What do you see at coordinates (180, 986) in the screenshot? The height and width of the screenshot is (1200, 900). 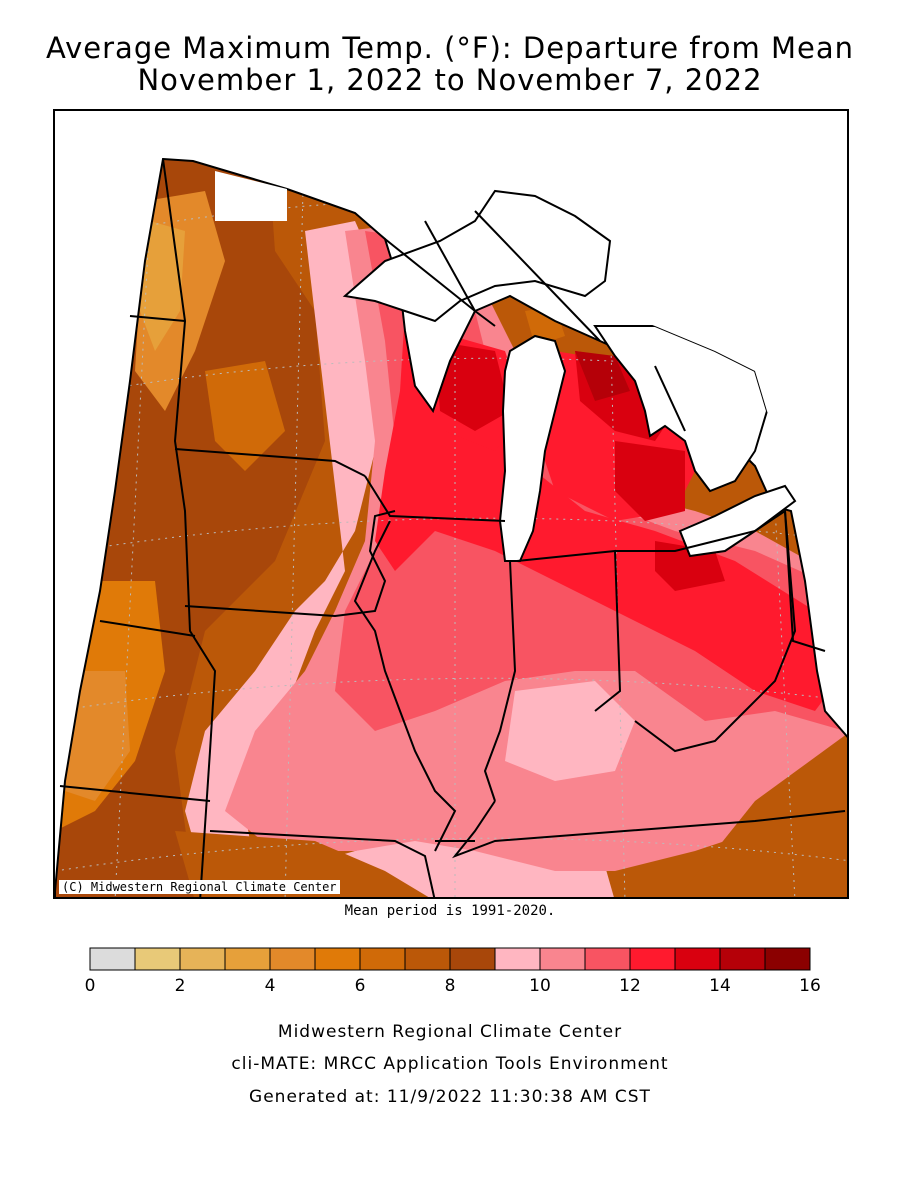 I see `legend-tick-label: 2` at bounding box center [180, 986].